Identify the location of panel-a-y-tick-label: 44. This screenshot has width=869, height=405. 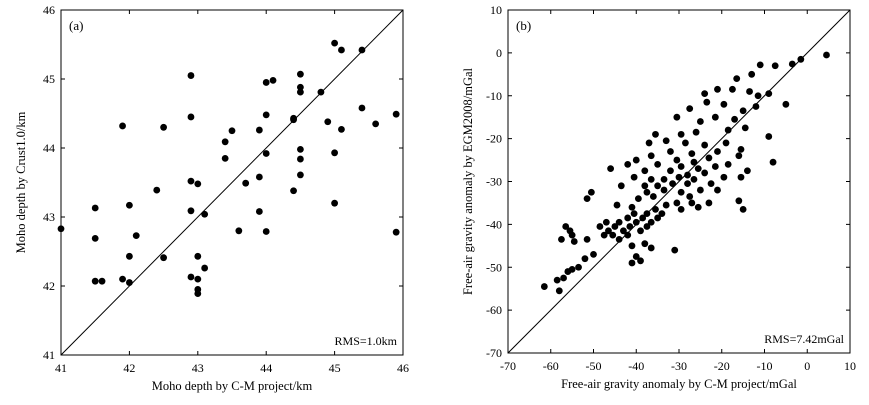
(49, 148).